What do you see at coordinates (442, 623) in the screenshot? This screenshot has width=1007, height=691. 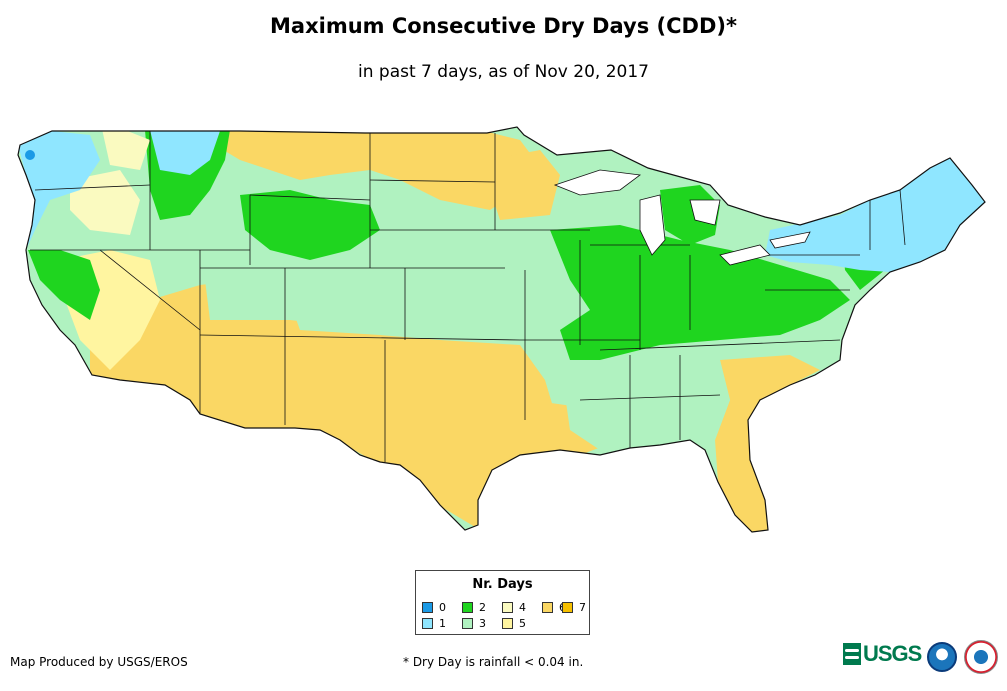 I see `legend-label: 1` at bounding box center [442, 623].